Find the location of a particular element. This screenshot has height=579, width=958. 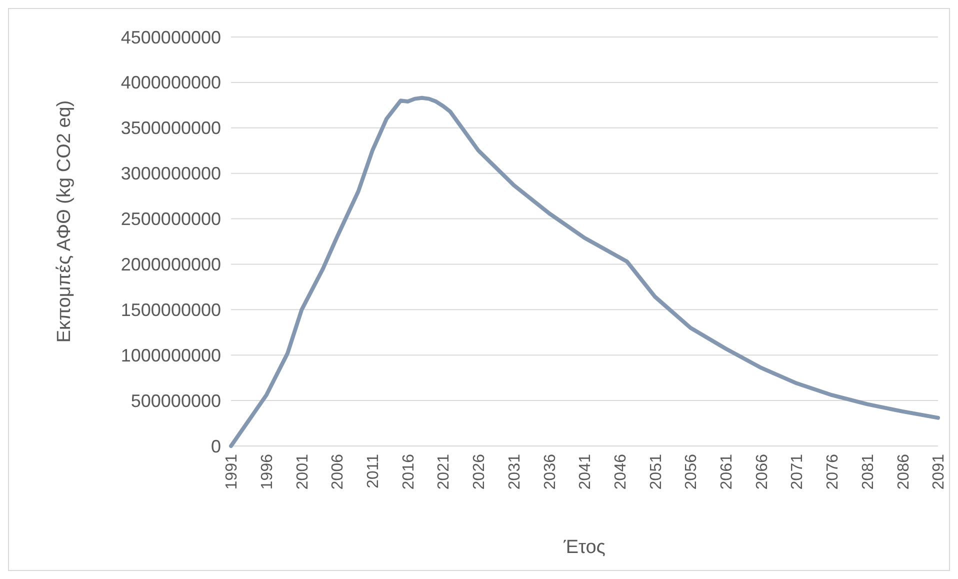

y-tick-label: 4000000000 is located at coordinates (170, 82).